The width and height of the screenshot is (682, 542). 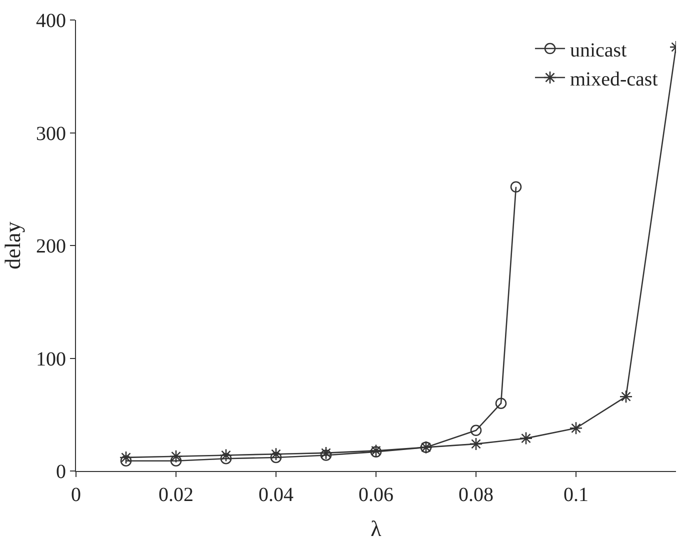 What do you see at coordinates (12, 246) in the screenshot?
I see `y-axis-title: delay` at bounding box center [12, 246].